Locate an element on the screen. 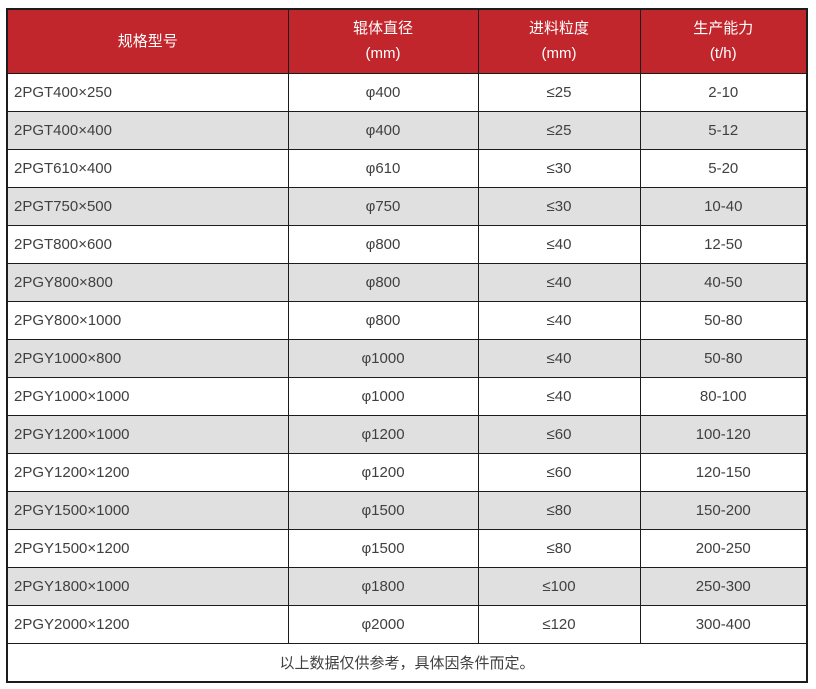 The width and height of the screenshot is (816, 689). table-row: 2PGT400×400 φ400 ≤25 5-12 is located at coordinates (407, 130).